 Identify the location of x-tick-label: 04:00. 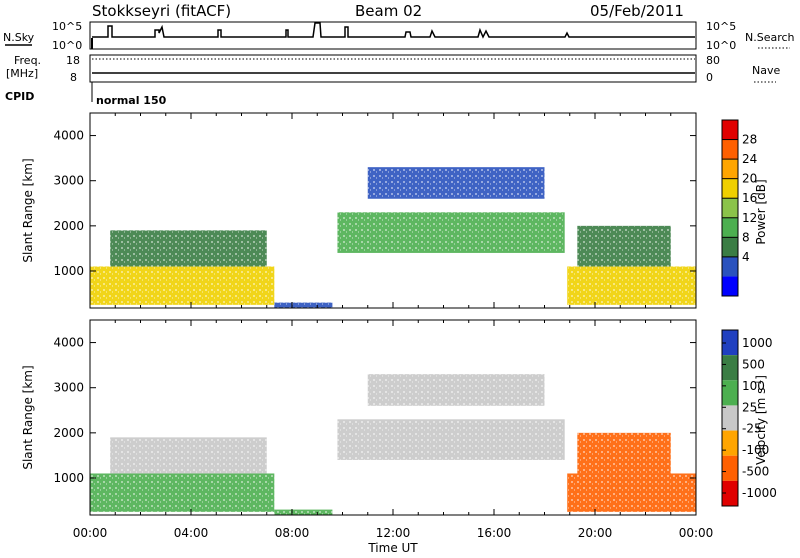
(191, 533).